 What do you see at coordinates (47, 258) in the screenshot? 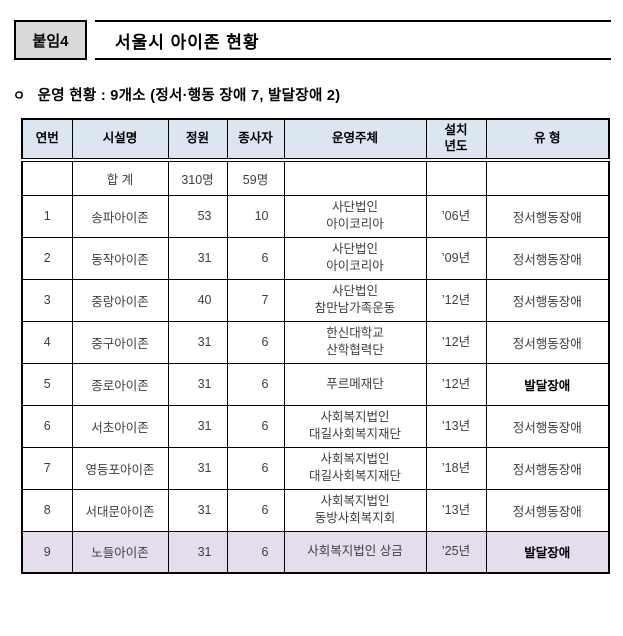
I see `cell-no: 2` at bounding box center [47, 258].